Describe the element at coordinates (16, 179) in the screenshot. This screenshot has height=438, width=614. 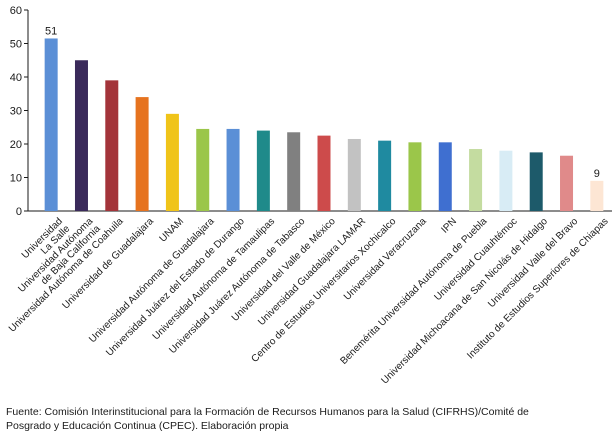
I see `y-tick-label: 10` at that location.